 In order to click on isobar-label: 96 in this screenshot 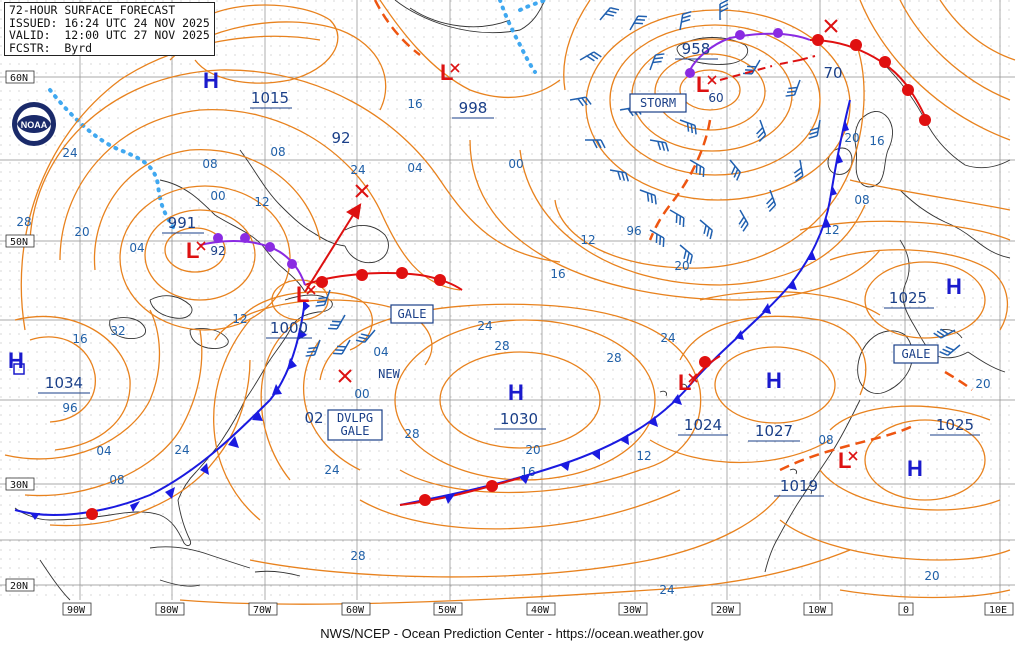, I will do `click(69, 408)`.